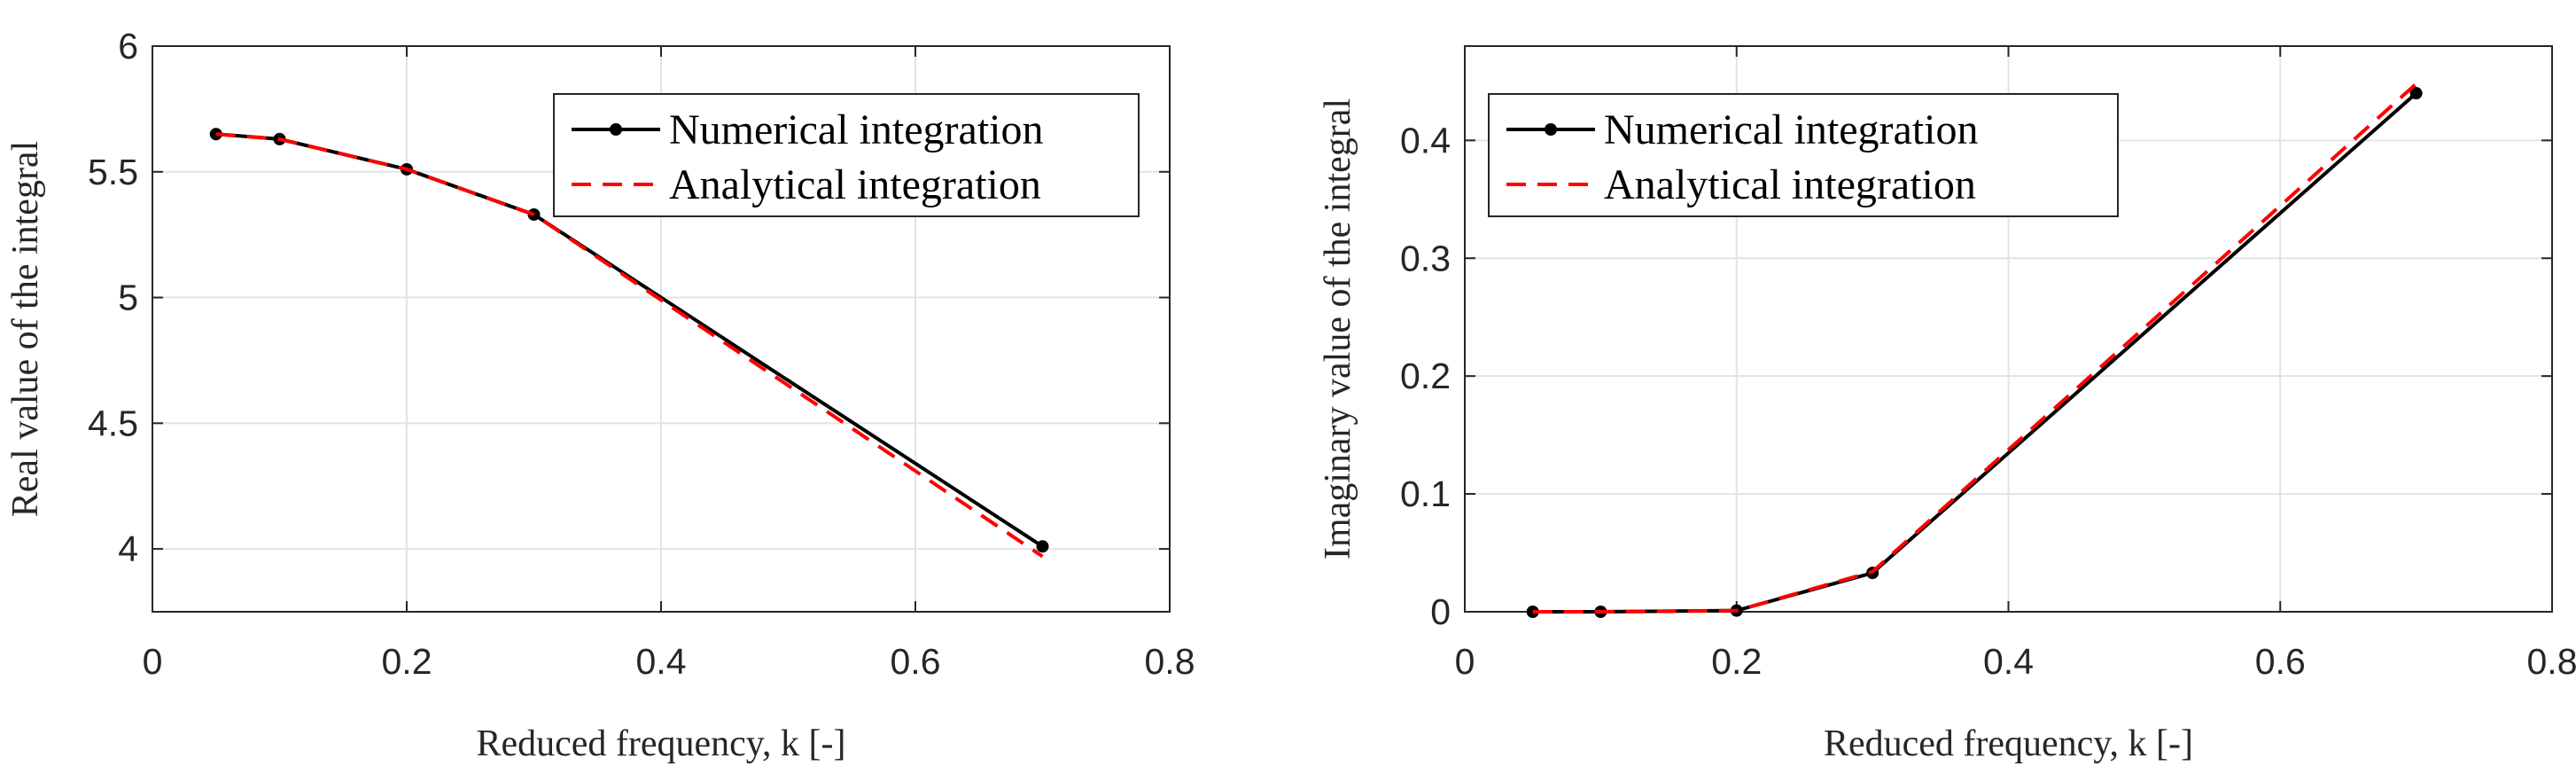 The height and width of the screenshot is (782, 2576). Describe the element at coordinates (113, 423) in the screenshot. I see `y-tick-label: 4.5` at that location.